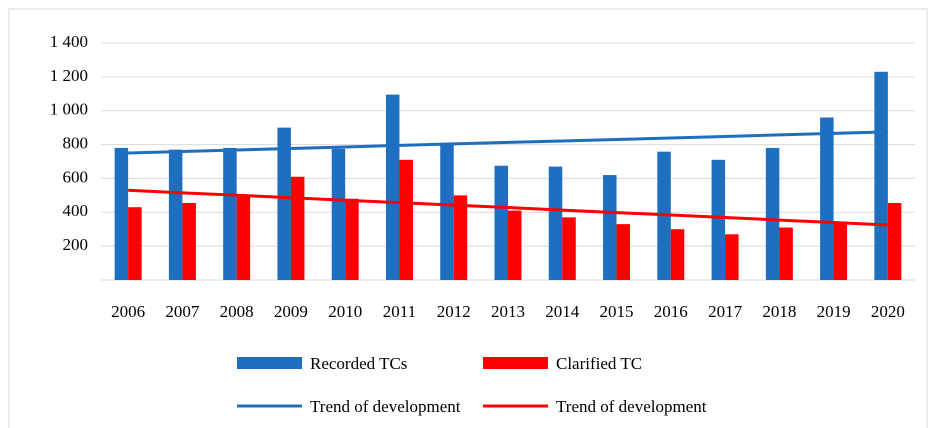  I want to click on x-tick-label: 2007, so click(182, 311).